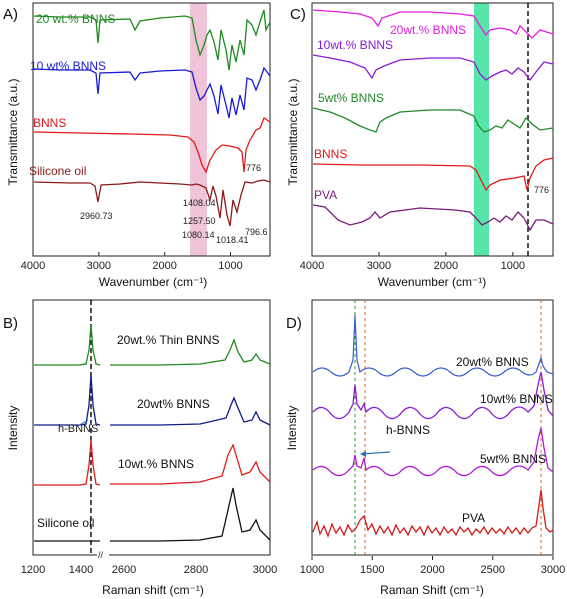 Image resolution: width=567 pixels, height=599 pixels. I want to click on panel-a-y-axis-title: Transmittance (a.u.), so click(13, 132).